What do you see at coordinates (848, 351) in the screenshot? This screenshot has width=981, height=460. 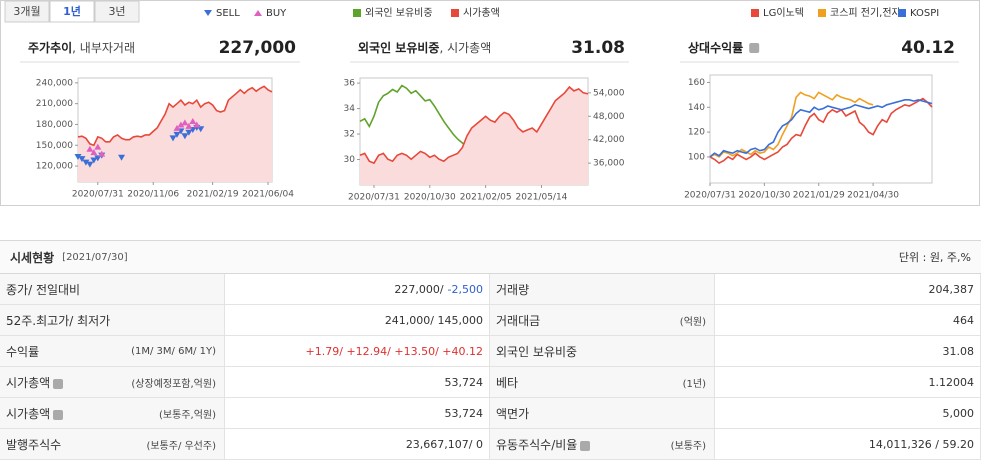 I see `value-cell: 31.08` at bounding box center [848, 351].